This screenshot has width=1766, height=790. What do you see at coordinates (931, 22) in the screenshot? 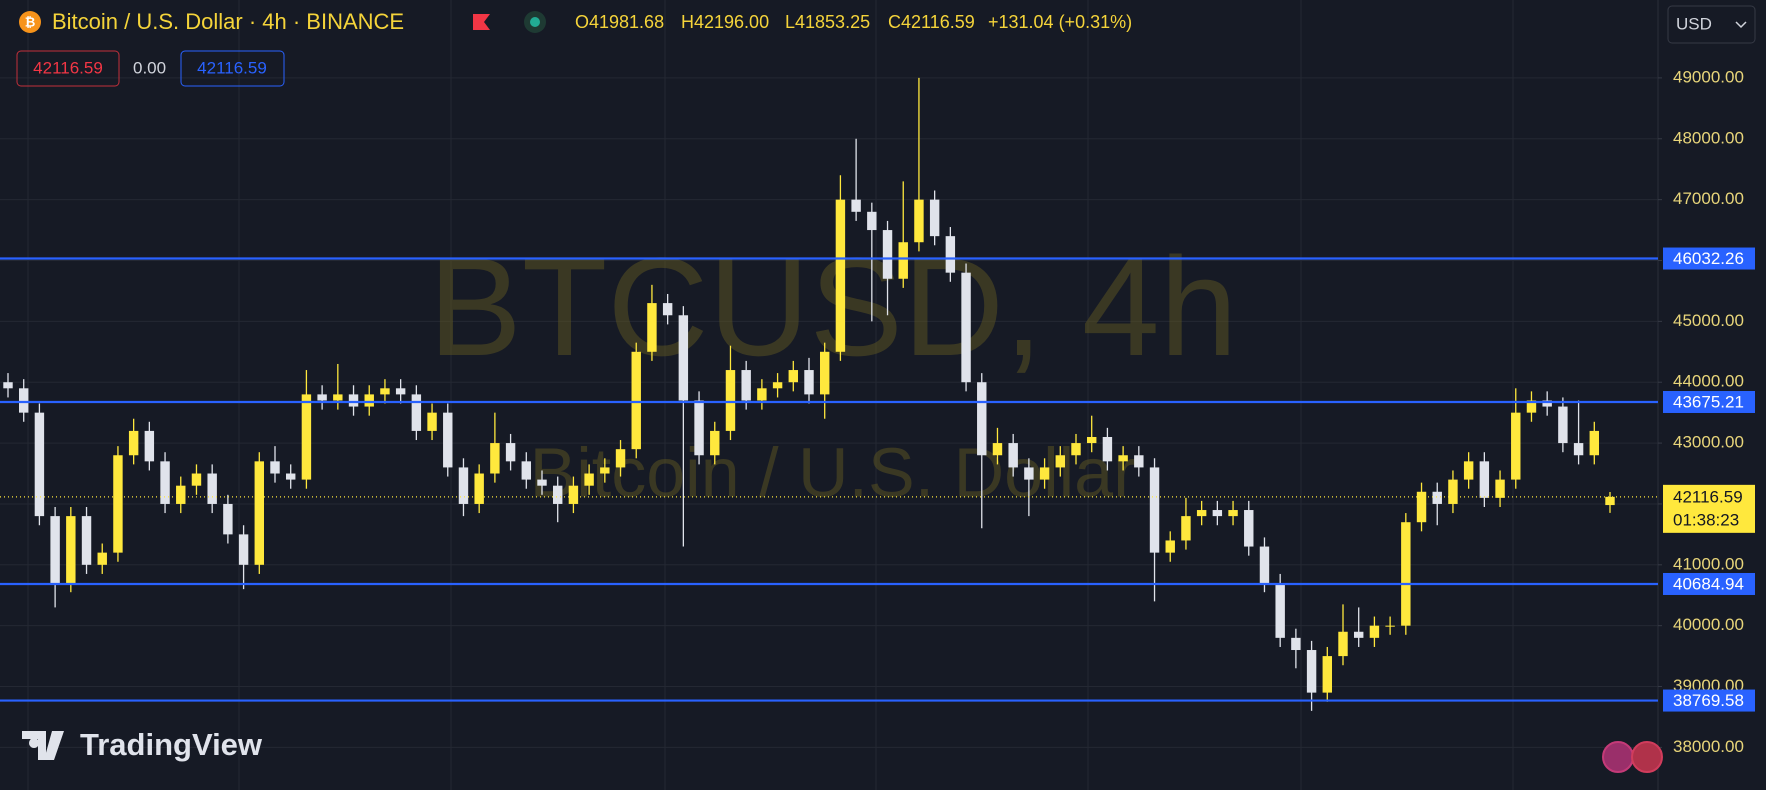
I see `ohlc-close: C42116.59` at bounding box center [931, 22].